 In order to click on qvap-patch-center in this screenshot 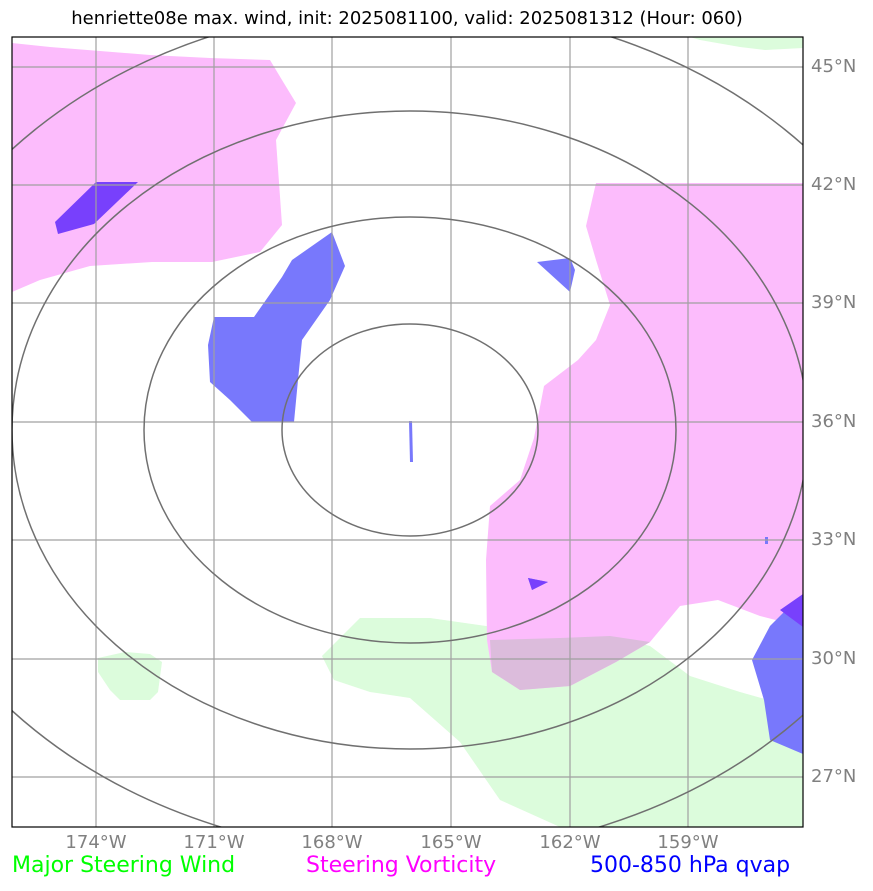, I will do `click(276, 327)`.